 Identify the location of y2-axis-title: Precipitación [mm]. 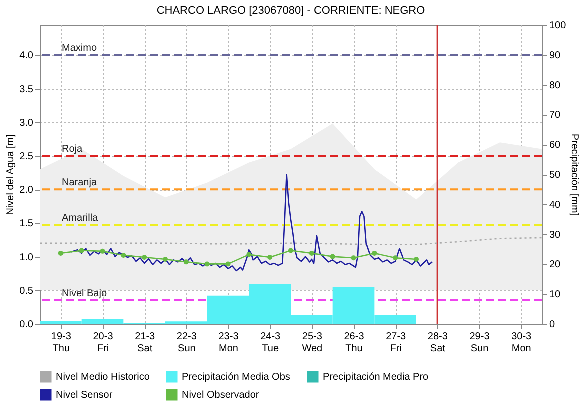
(574, 175).